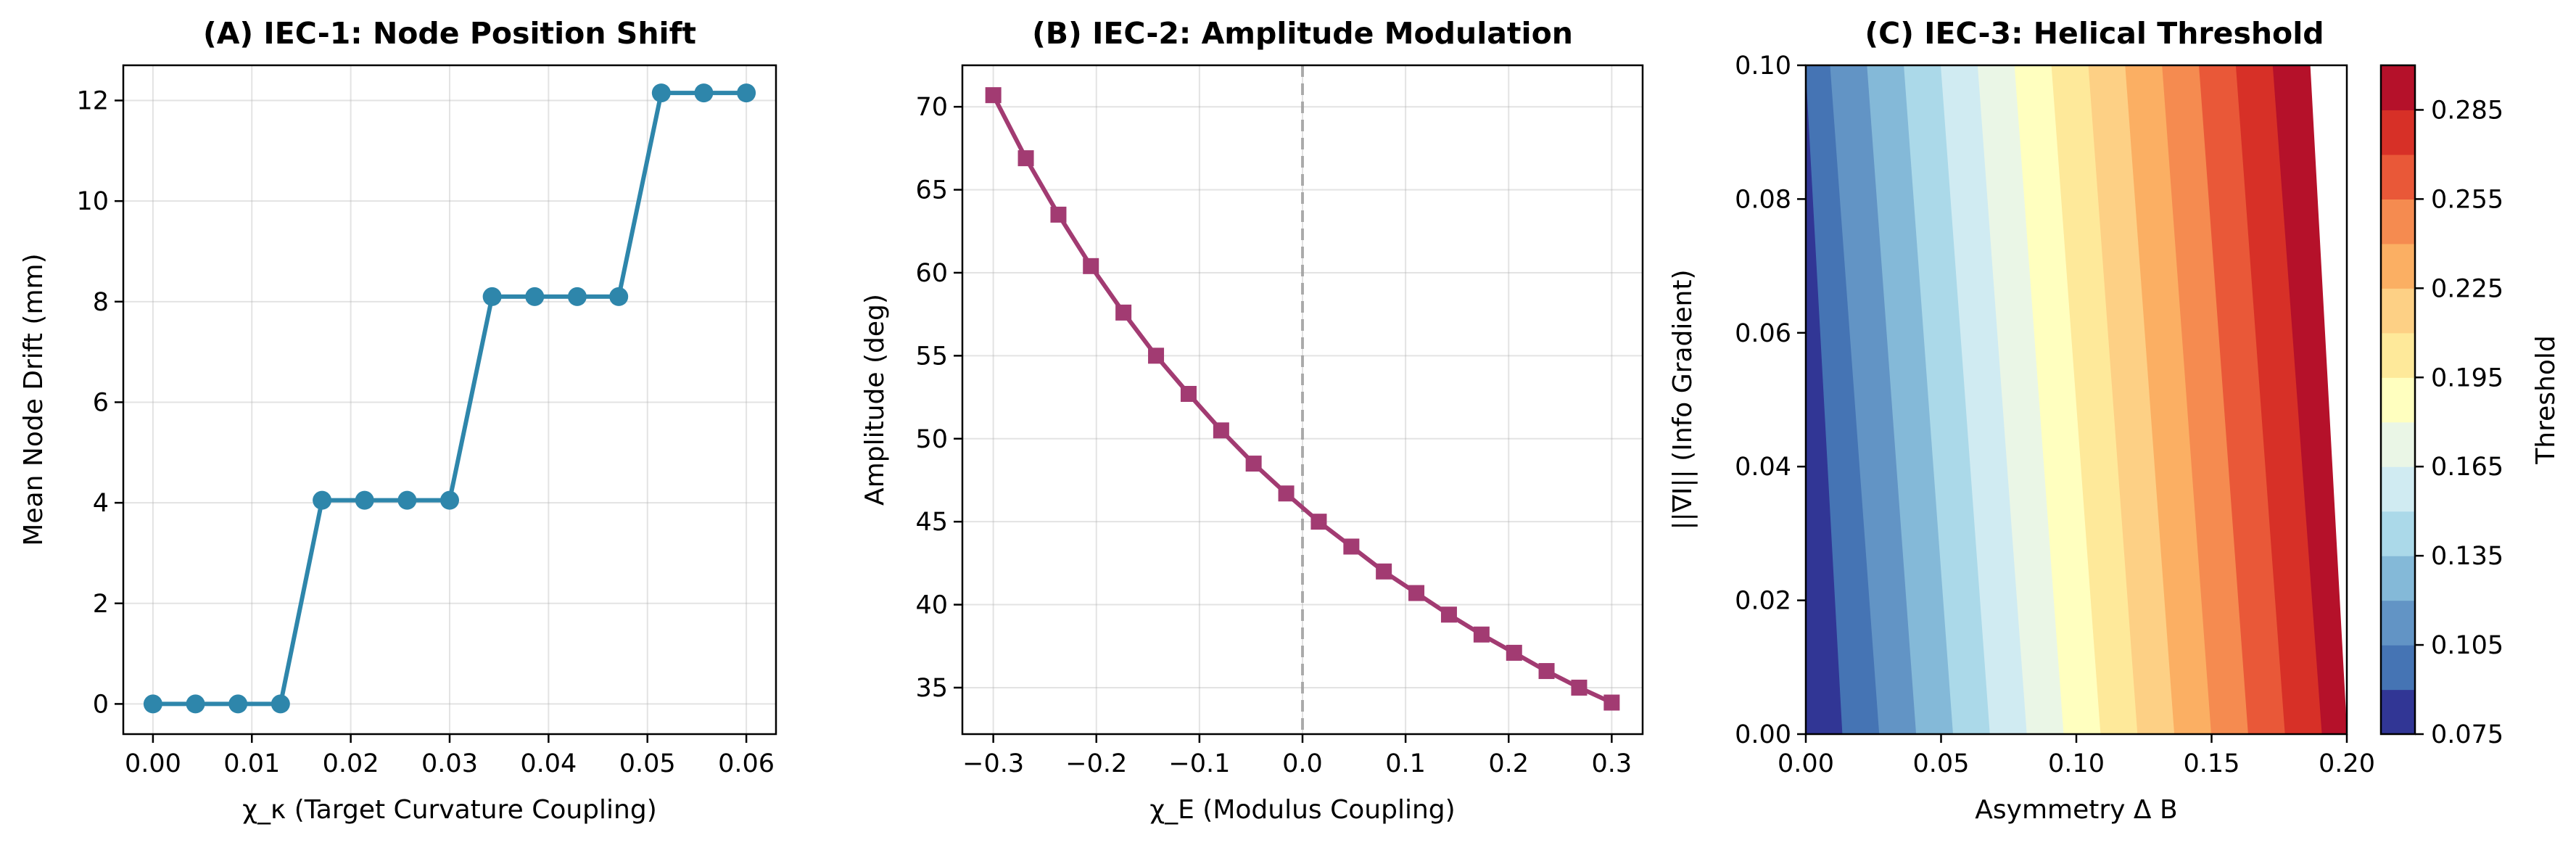 The width and height of the screenshot is (2576, 848). What do you see at coordinates (450, 810) in the screenshot?
I see `panel-a-xlabel: χ_κ (Target Curvature Coupling)` at bounding box center [450, 810].